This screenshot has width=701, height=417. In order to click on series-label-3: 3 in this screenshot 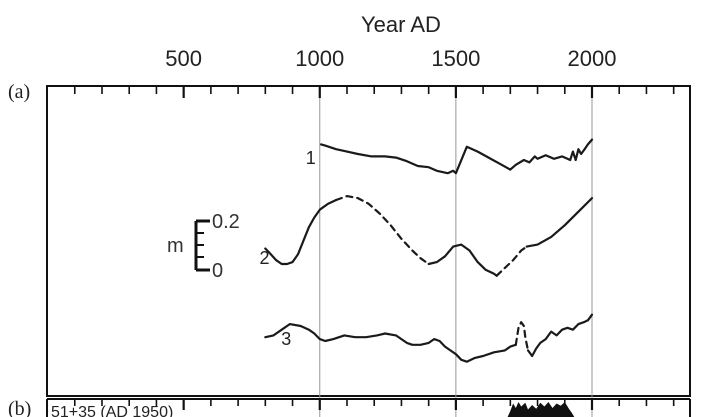, I will do `click(286, 339)`.